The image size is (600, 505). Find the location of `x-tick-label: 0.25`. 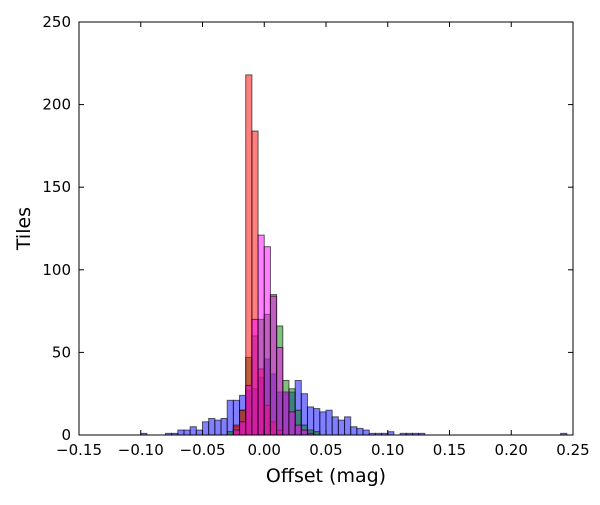

x-tick-label: 0.25 is located at coordinates (572, 450).